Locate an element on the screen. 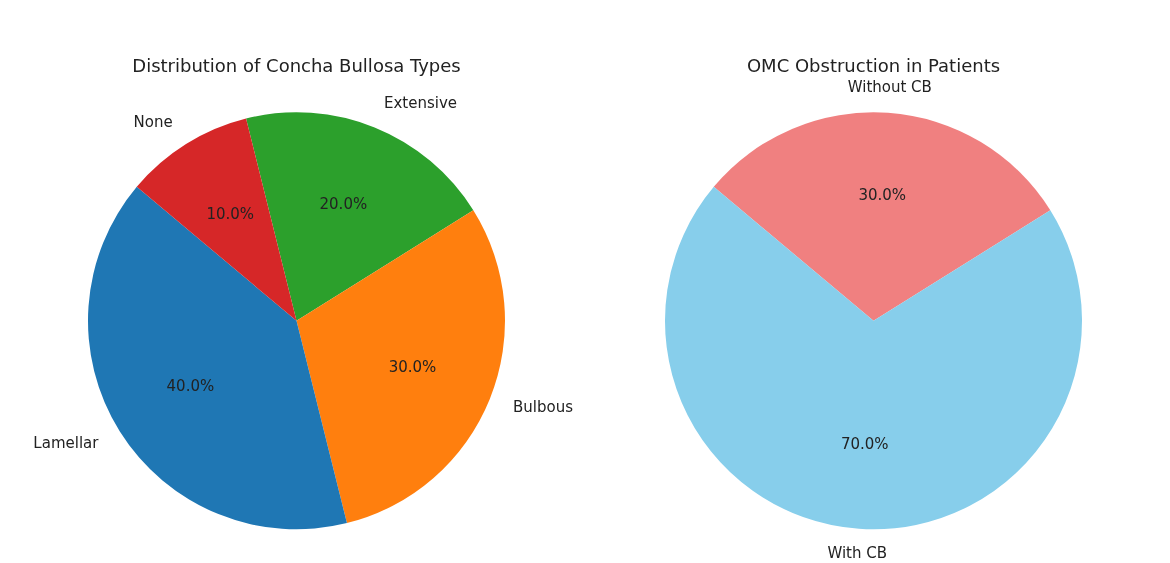 Image resolution: width=1170 pixels, height=563 pixels. data-label: 20.0% is located at coordinates (343, 203).